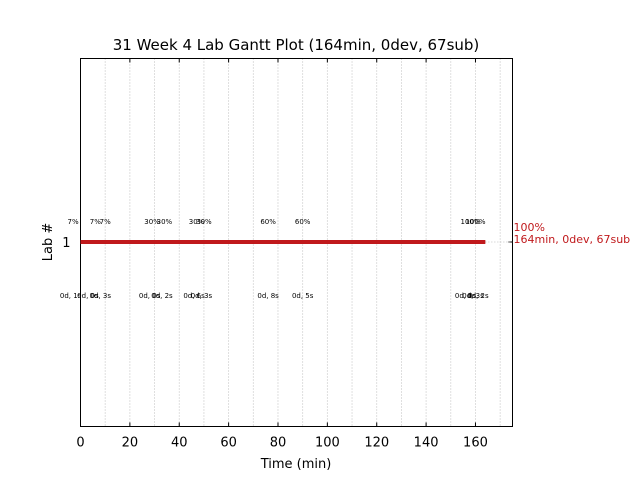  What do you see at coordinates (327, 443) in the screenshot?
I see `x-tick-label: 100` at bounding box center [327, 443].